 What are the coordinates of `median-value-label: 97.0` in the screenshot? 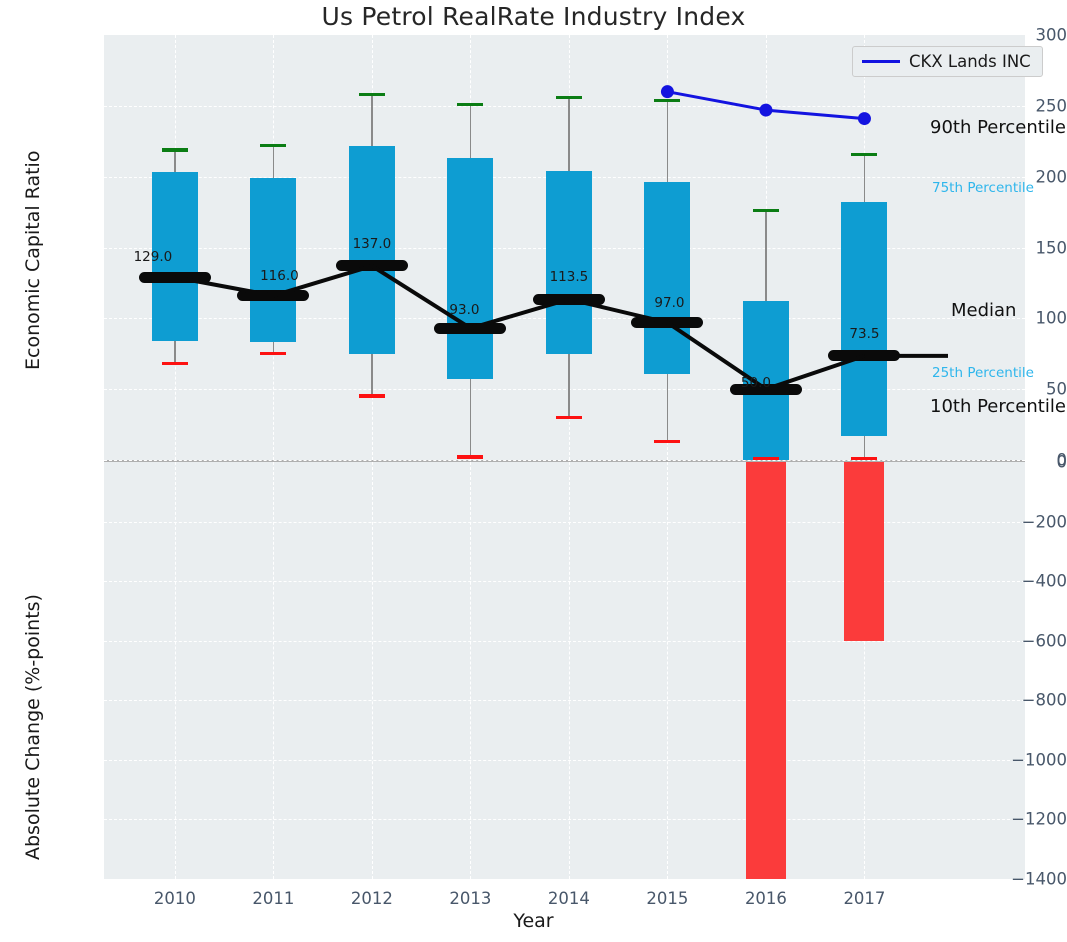 It's located at (669, 302).